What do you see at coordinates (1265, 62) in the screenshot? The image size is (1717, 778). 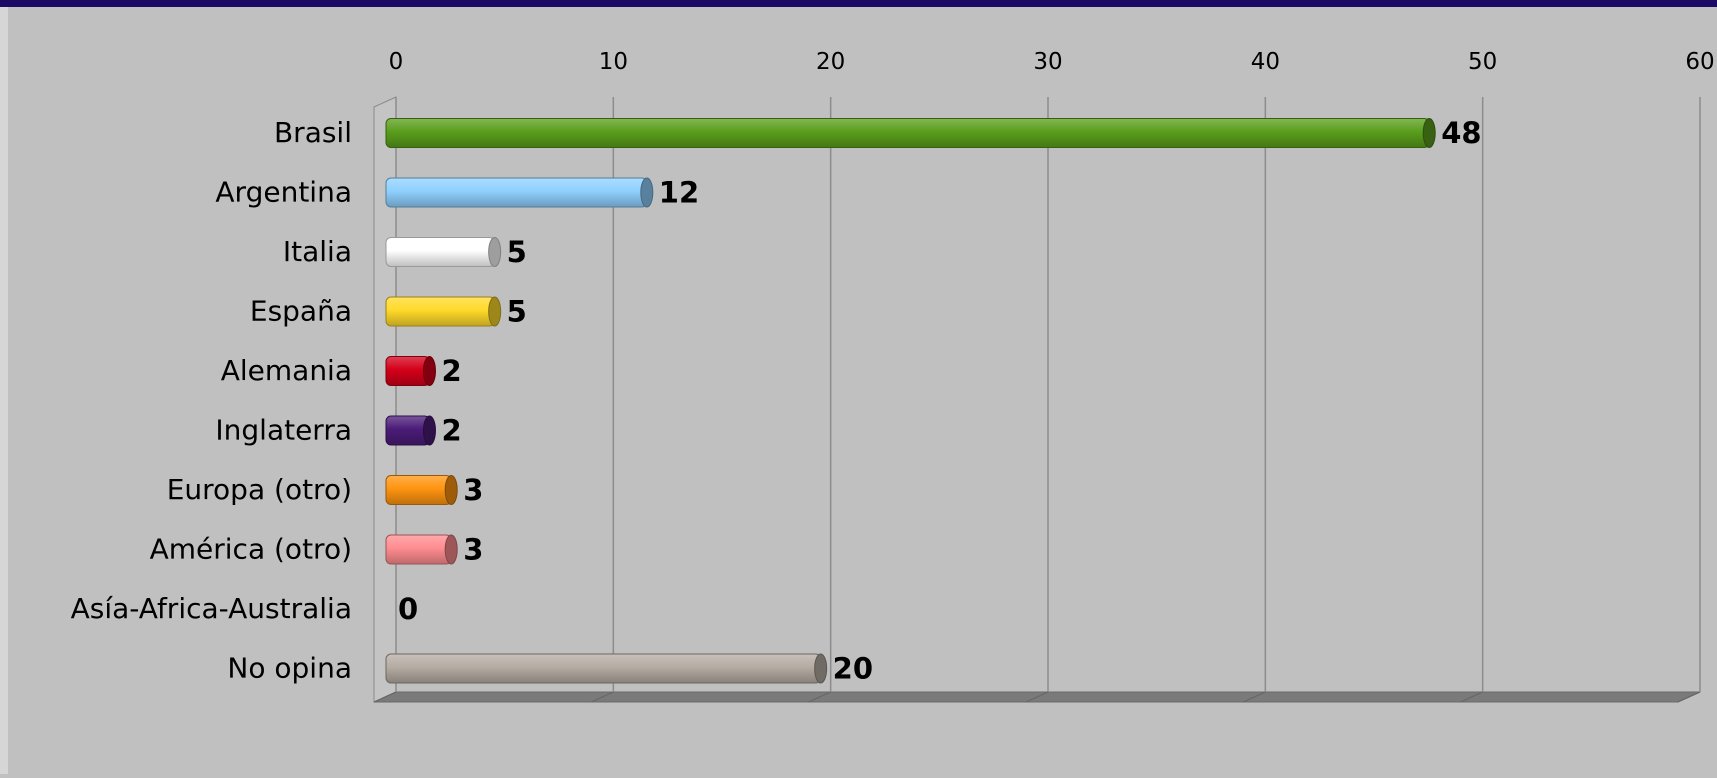 I see `x-tick-label: 40` at bounding box center [1265, 62].